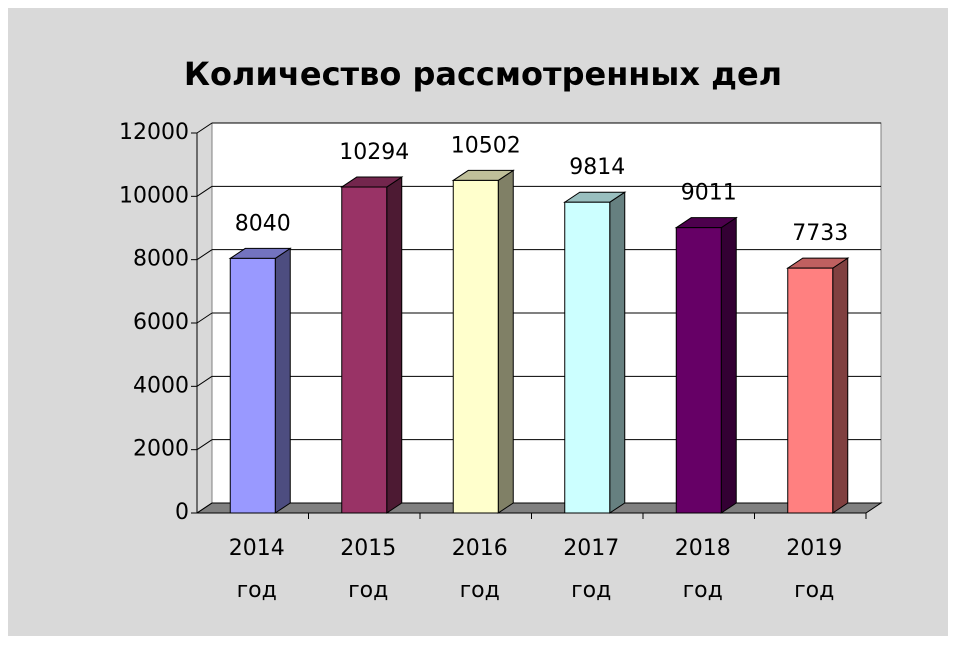  What do you see at coordinates (814, 569) in the screenshot?
I see `x-tick-label: 2019 год` at bounding box center [814, 569].